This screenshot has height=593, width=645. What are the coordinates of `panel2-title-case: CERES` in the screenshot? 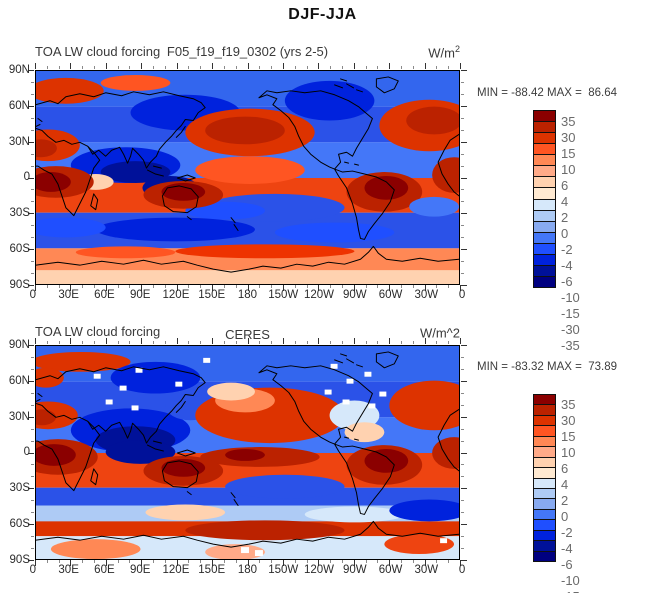 It's located at (247, 334).